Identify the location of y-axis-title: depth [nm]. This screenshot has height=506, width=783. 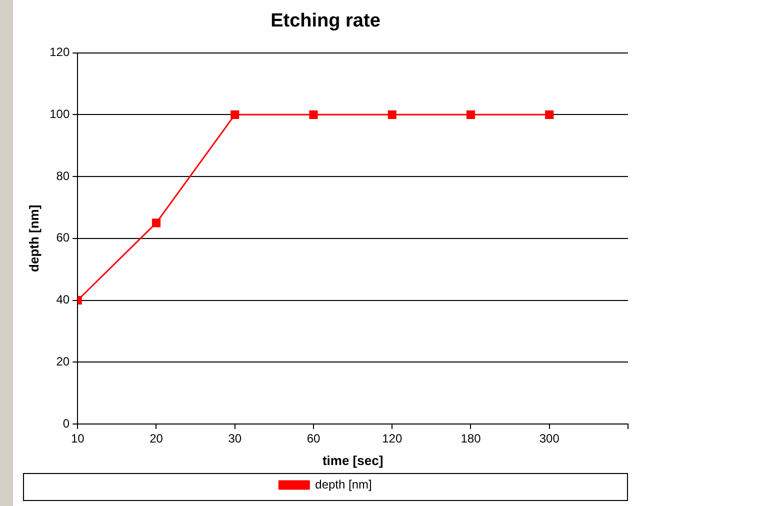
(34, 238).